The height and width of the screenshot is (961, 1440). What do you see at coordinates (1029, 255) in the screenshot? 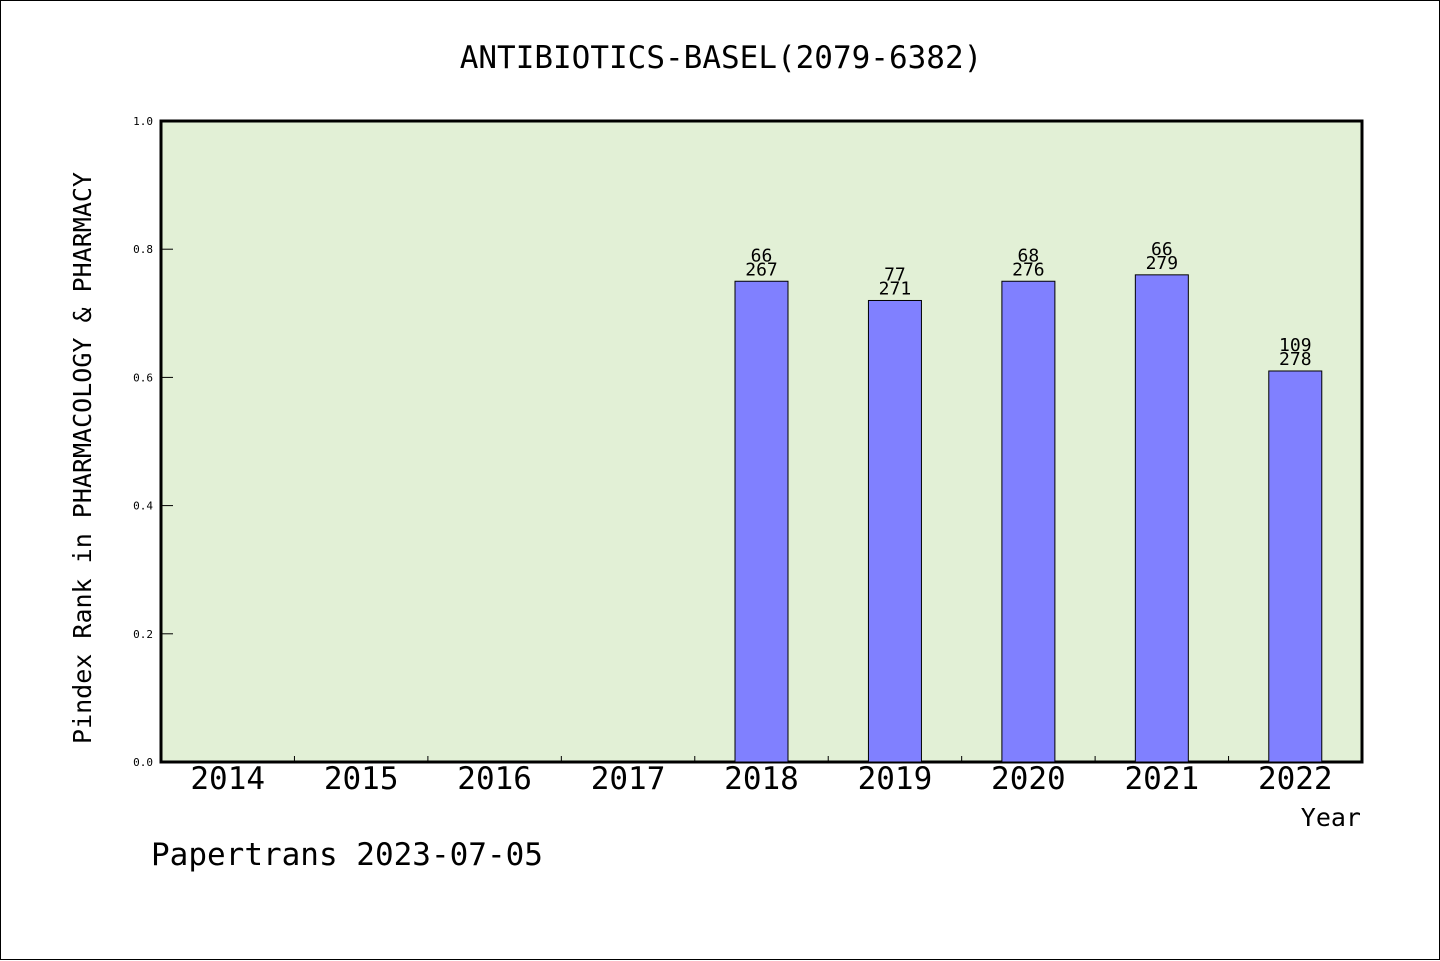
I see `bar-rank-label: 68` at bounding box center [1029, 255].